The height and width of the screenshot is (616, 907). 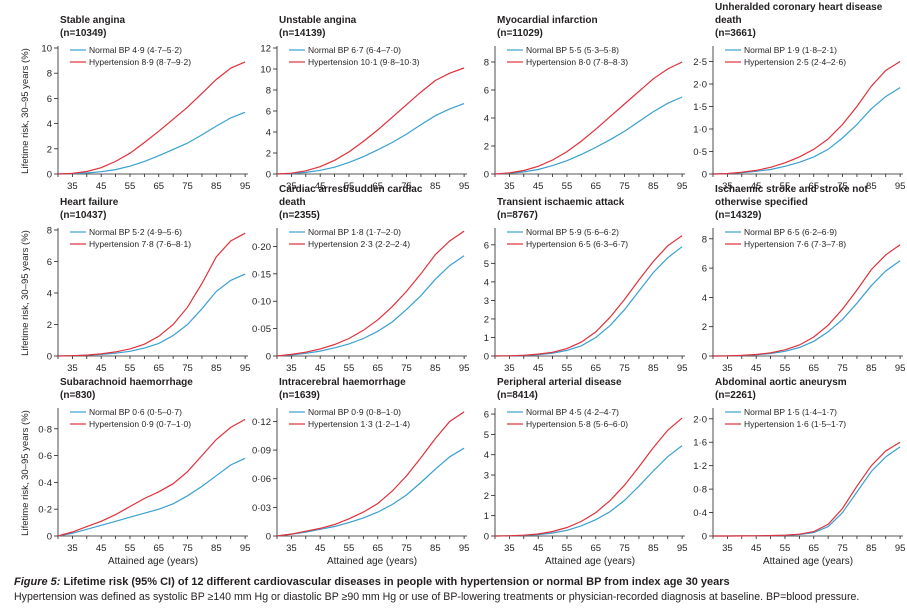 What do you see at coordinates (700, 490) in the screenshot?
I see `y-tick-label: 0·8` at bounding box center [700, 490].